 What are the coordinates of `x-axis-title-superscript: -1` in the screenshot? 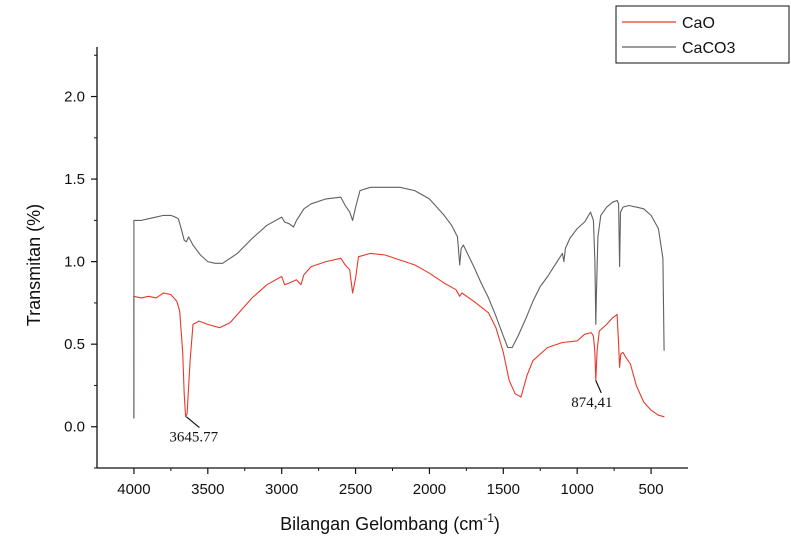 It's located at (488, 518).